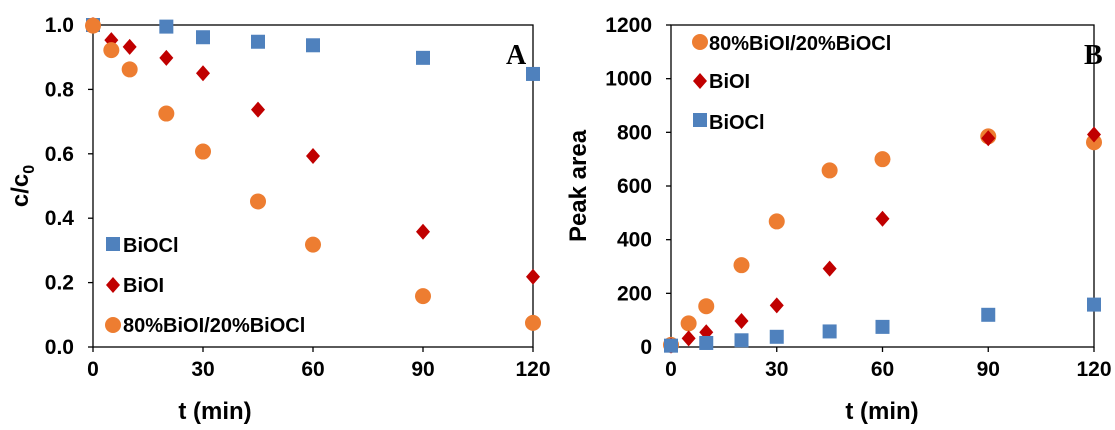 This screenshot has width=1115, height=430. I want to click on y-tick-label: 1200, so click(628, 25).